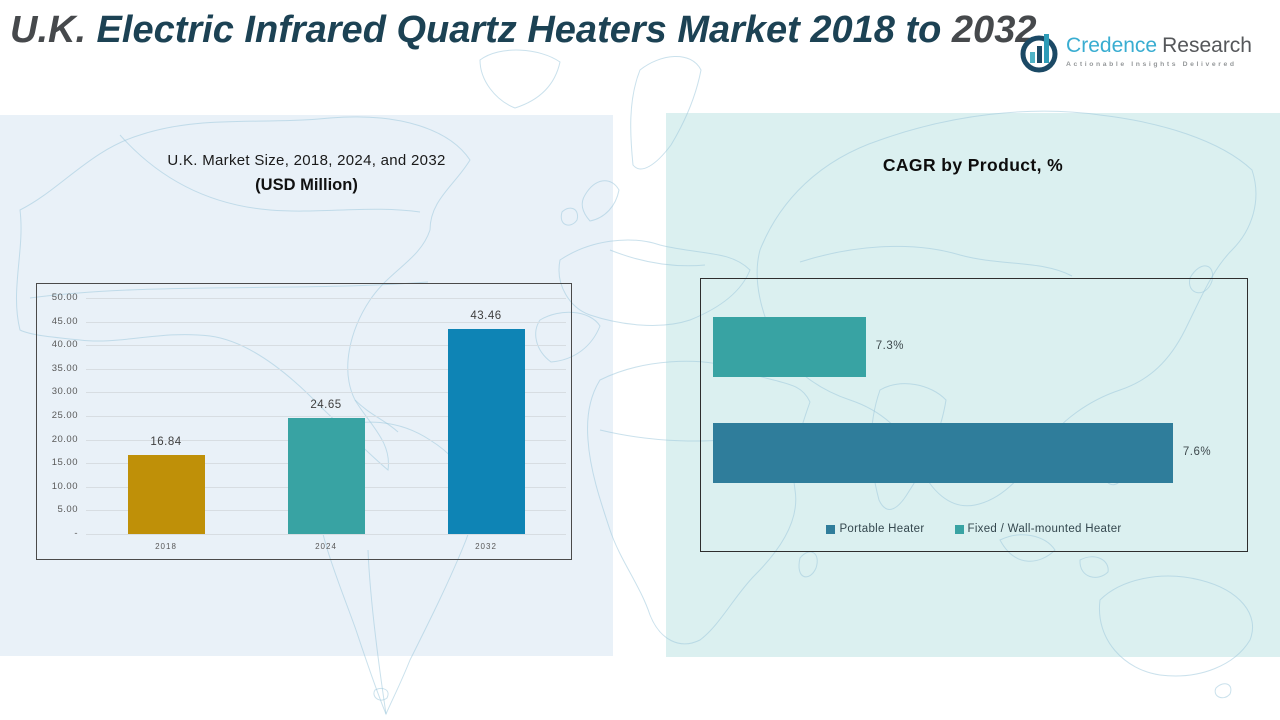 The image size is (1280, 720). I want to click on y-axis-tick-label: 15.00, so click(64, 463).